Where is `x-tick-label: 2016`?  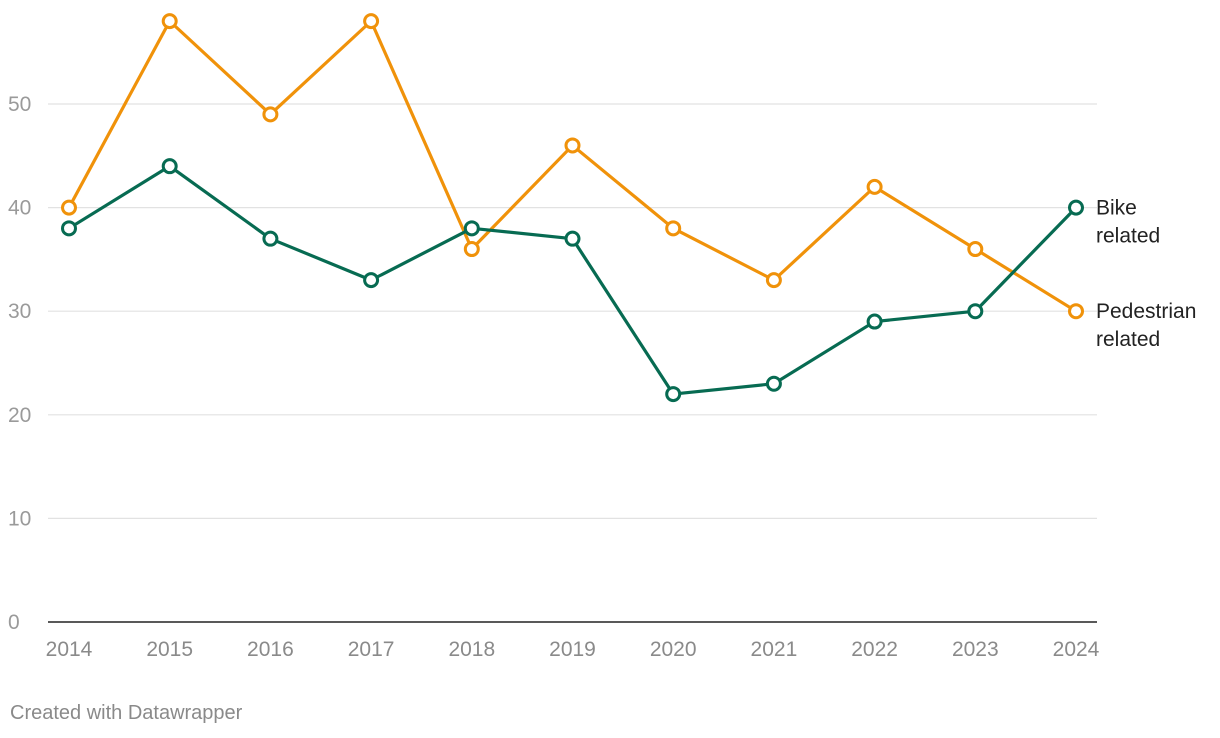
x-tick-label: 2016 is located at coordinates (270, 649).